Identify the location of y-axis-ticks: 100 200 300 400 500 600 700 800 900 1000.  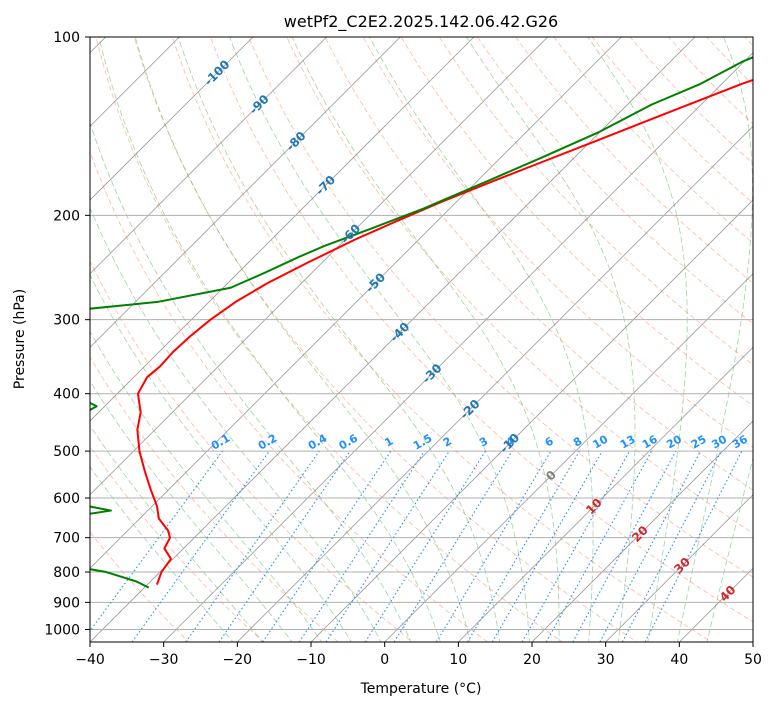
(67, 334).